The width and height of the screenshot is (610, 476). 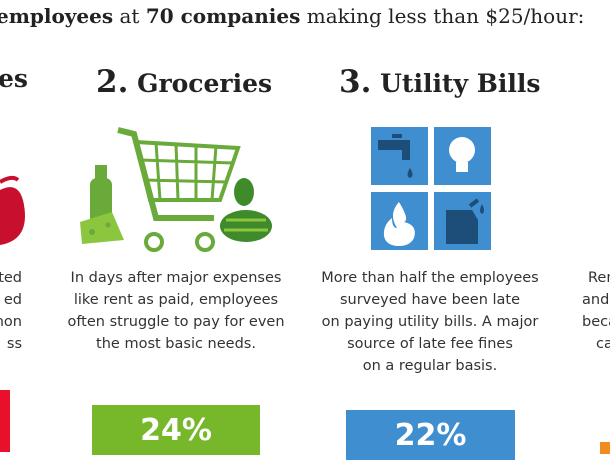 I want to click on heading-title: Utility Bills, so click(x=460, y=83).